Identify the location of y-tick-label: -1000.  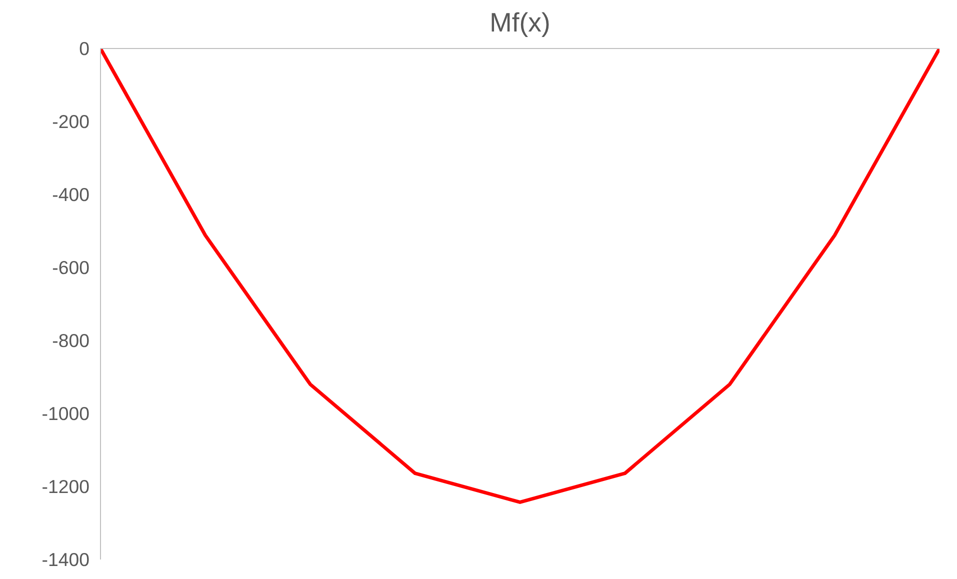
(66, 413).